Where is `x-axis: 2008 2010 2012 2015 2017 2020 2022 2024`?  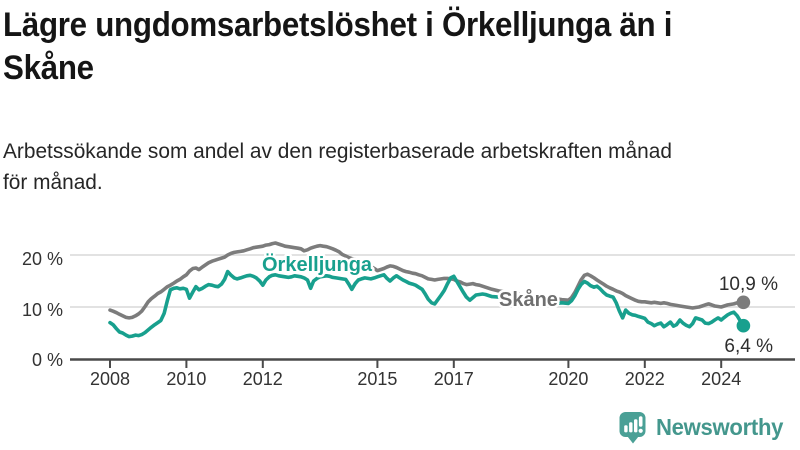
x-axis: 2008 2010 2012 2015 2017 2020 2022 2024 is located at coordinates (432, 373).